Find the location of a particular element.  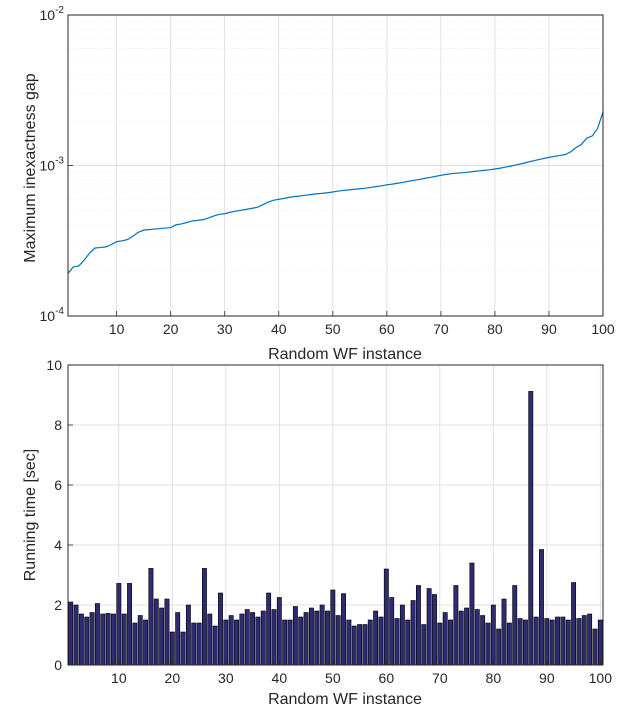

runtime-y-tick-label: 6 is located at coordinates (58, 485).